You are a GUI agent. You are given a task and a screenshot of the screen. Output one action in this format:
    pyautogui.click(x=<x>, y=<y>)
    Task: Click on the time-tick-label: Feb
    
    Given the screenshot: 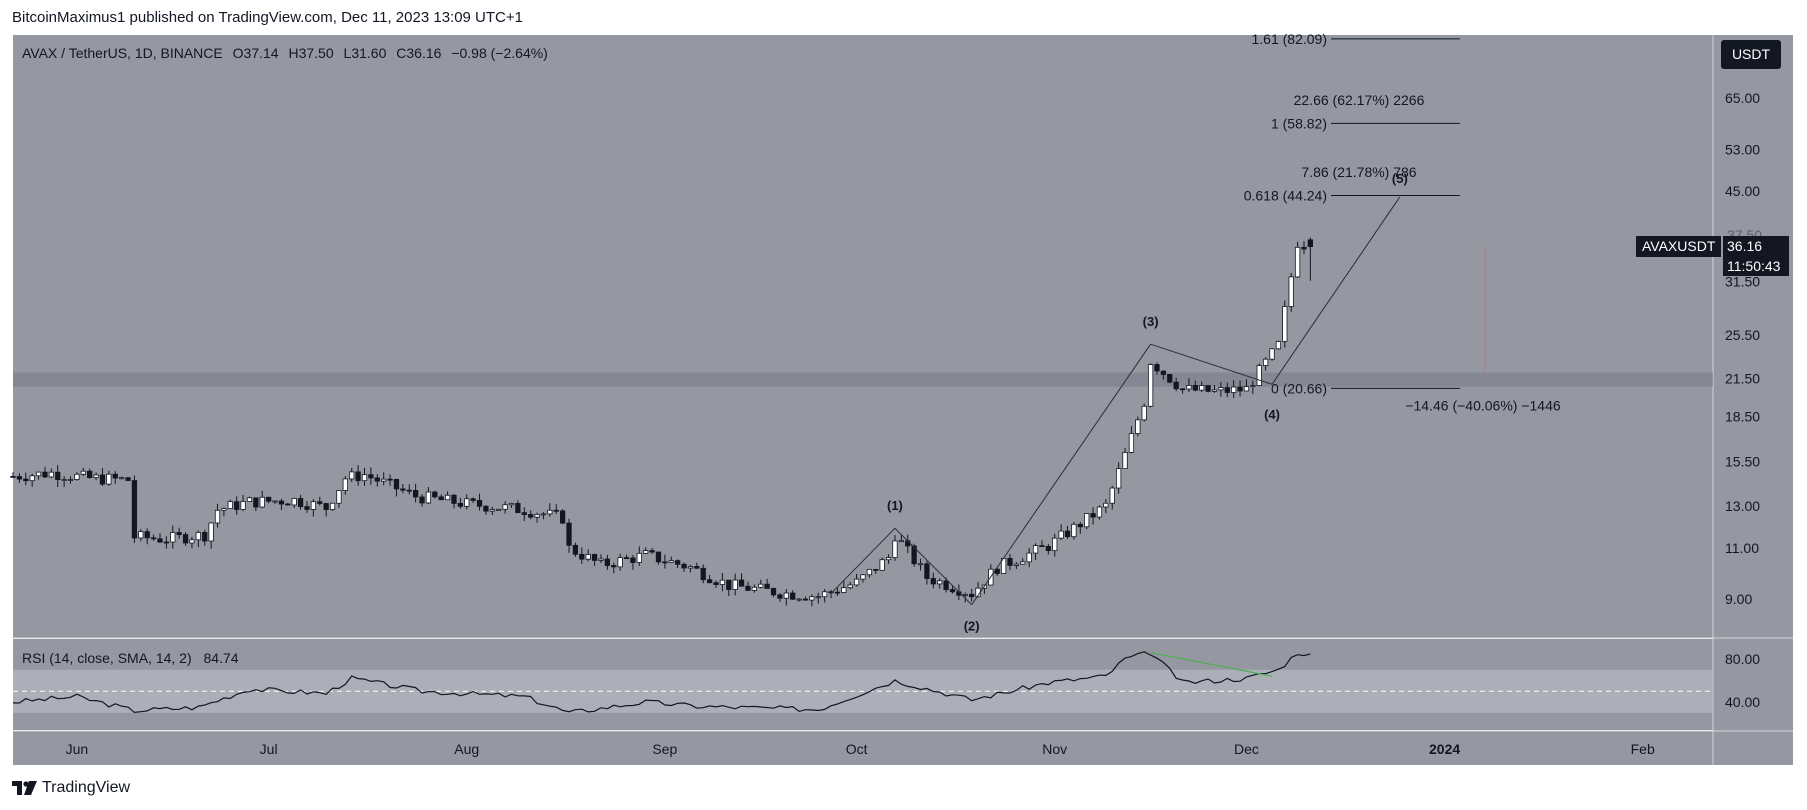 What is the action you would take?
    pyautogui.click(x=1643, y=749)
    